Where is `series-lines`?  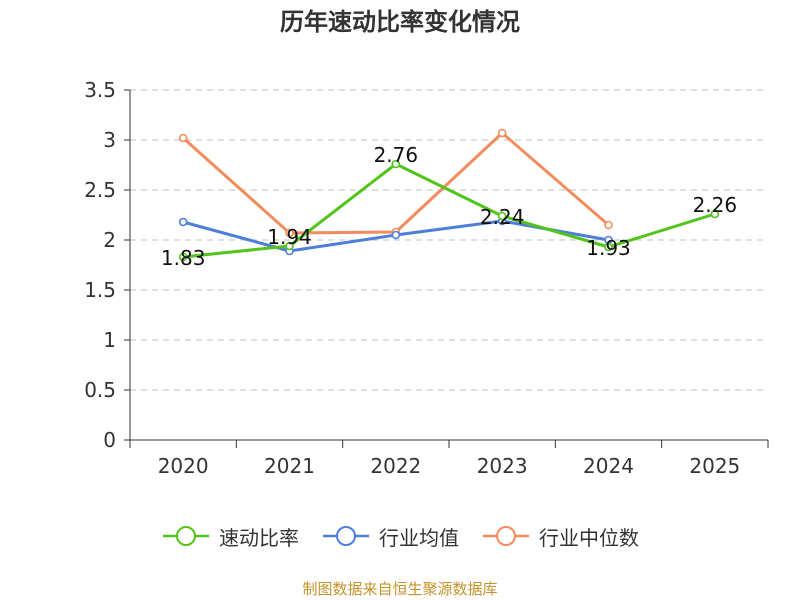
series-lines is located at coordinates (449, 195).